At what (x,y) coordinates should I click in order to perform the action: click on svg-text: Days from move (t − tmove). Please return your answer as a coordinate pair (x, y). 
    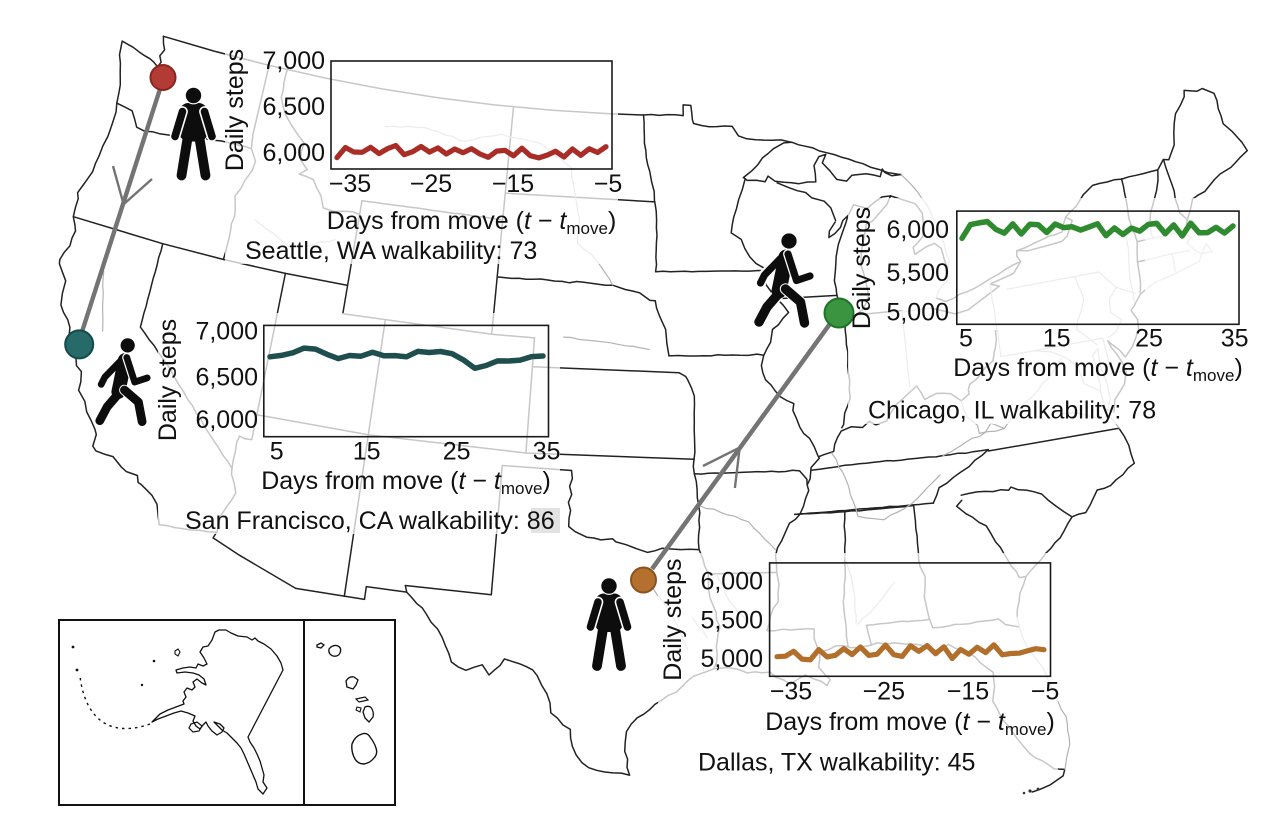
    Looking at the image, I should click on (910, 723).